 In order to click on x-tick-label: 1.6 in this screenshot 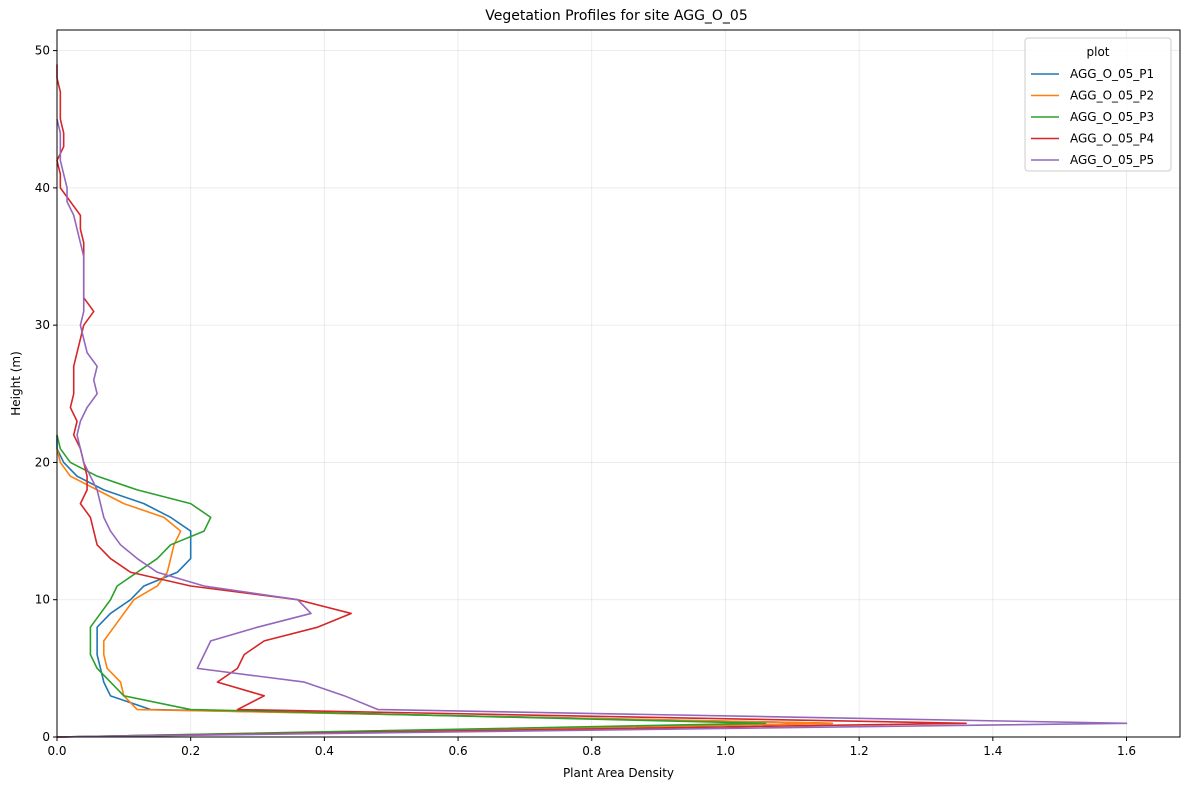, I will do `click(1126, 751)`.